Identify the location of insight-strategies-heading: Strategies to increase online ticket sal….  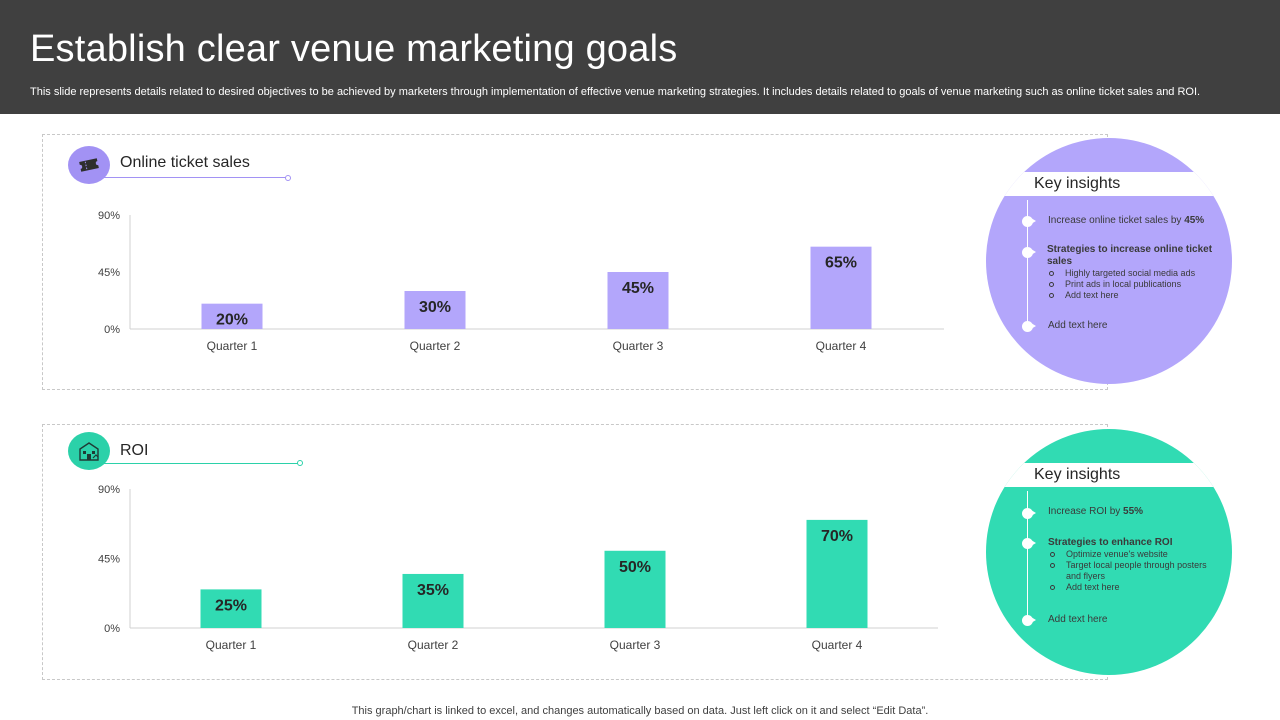
(1130, 255).